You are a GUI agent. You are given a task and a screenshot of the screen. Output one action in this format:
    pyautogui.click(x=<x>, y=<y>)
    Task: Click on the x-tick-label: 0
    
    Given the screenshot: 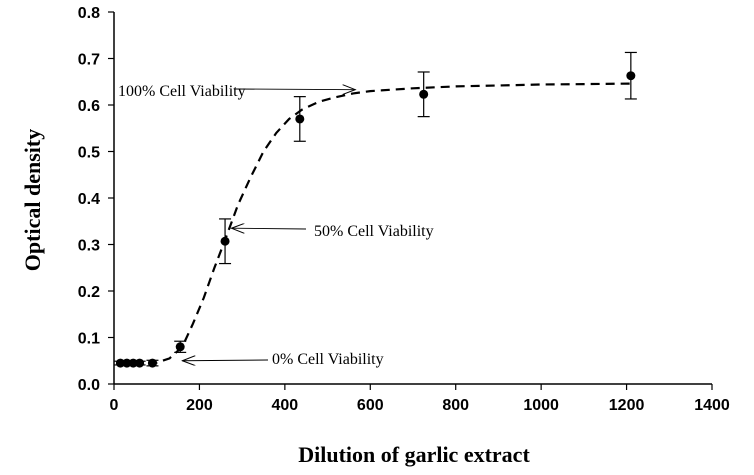 What is the action you would take?
    pyautogui.click(x=114, y=405)
    